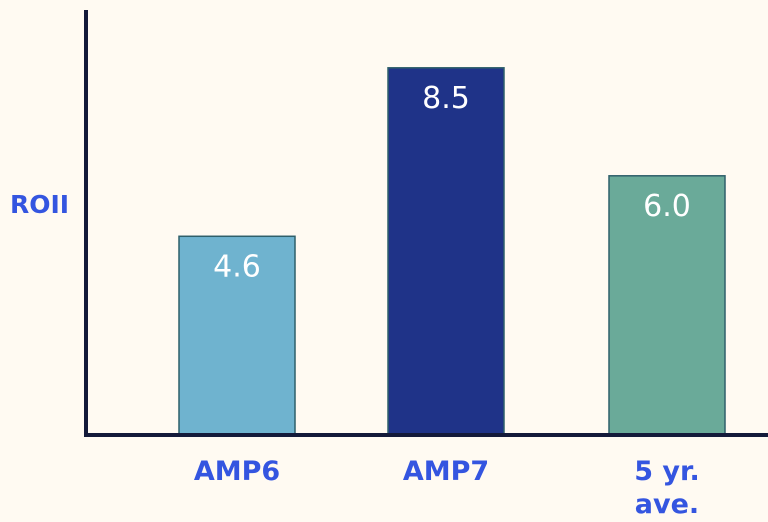  I want to click on category-label-line: ave., so click(667, 504).